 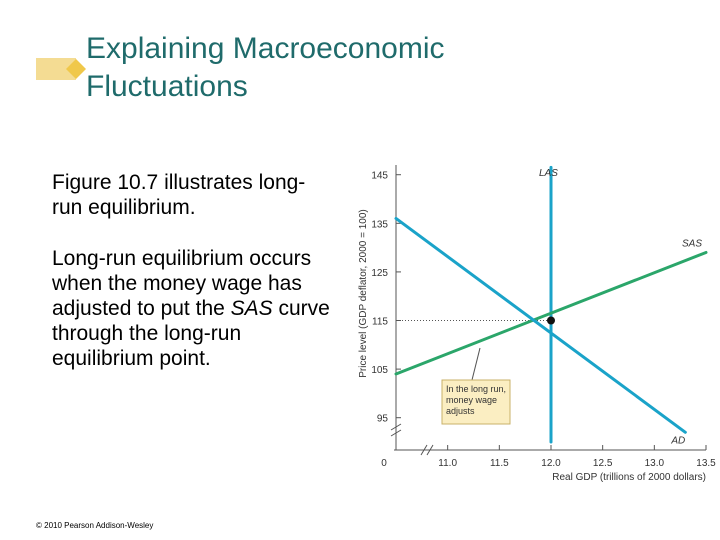 What do you see at coordinates (380, 322) in the screenshot?
I see `y-tick-label: 115` at bounding box center [380, 322].